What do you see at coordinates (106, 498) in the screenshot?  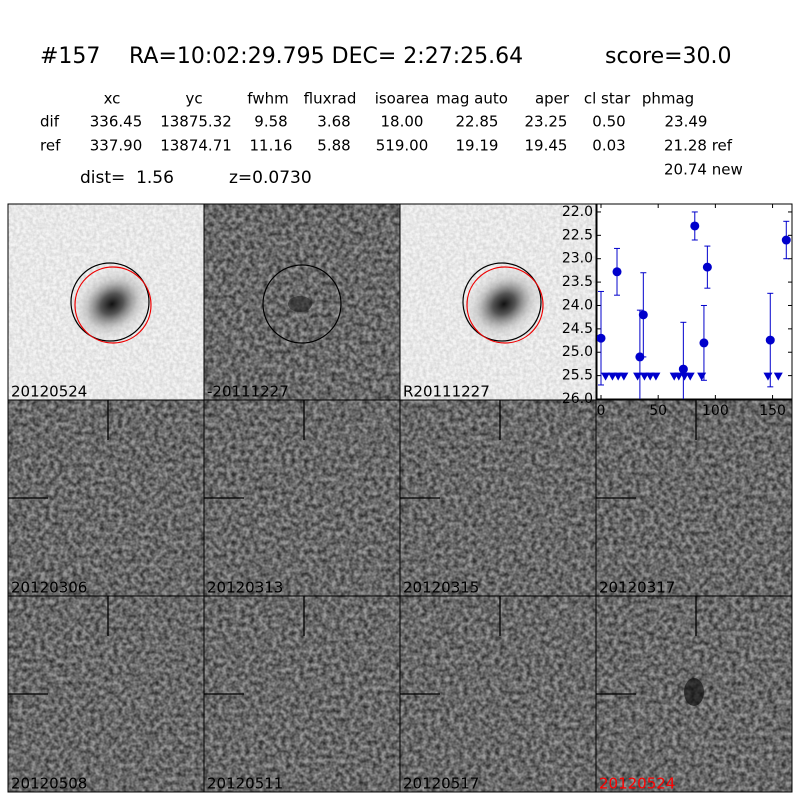 I see `image-panel: 20120306` at bounding box center [106, 498].